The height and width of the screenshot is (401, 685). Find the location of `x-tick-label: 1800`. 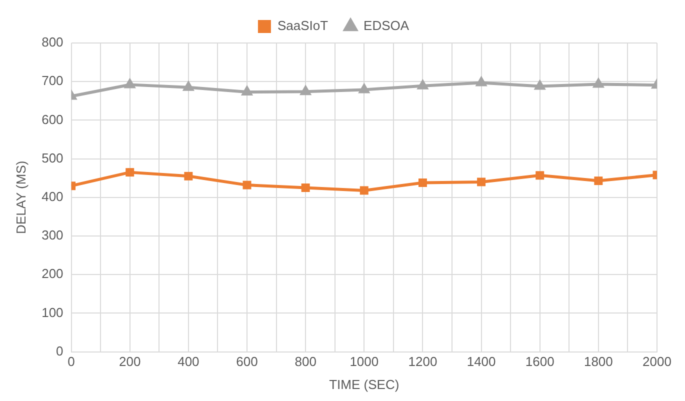

x-tick-label: 1800 is located at coordinates (598, 362).